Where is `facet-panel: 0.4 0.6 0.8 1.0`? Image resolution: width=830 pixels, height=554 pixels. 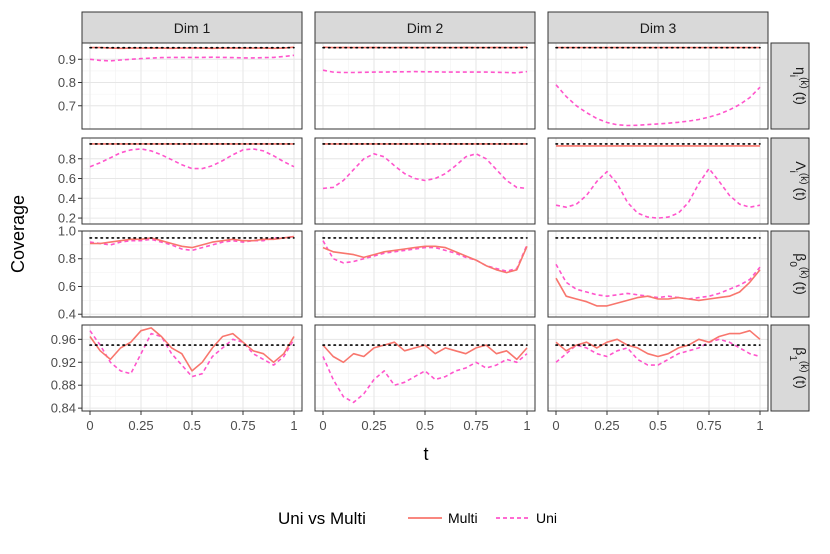 facet-panel: 0.4 0.6 0.8 1.0 is located at coordinates (180, 273).